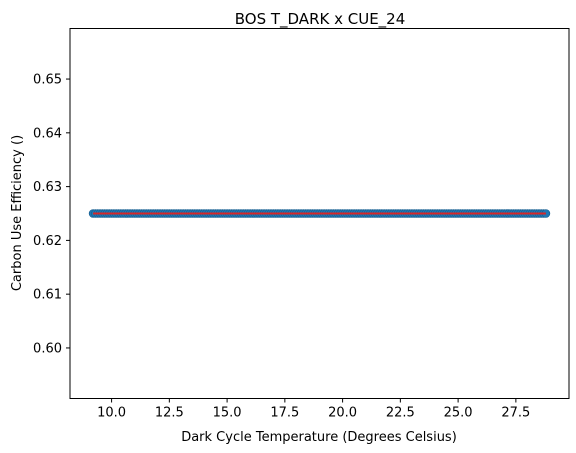  What do you see at coordinates (515, 413) in the screenshot?
I see `x-tick-label: 27.5` at bounding box center [515, 413].